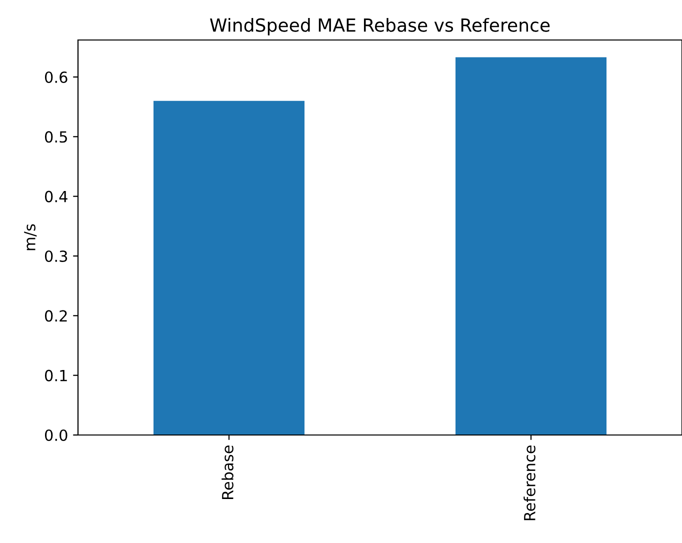 The height and width of the screenshot is (543, 682). What do you see at coordinates (30, 237) in the screenshot?
I see `y-axis-title: m/s` at bounding box center [30, 237].